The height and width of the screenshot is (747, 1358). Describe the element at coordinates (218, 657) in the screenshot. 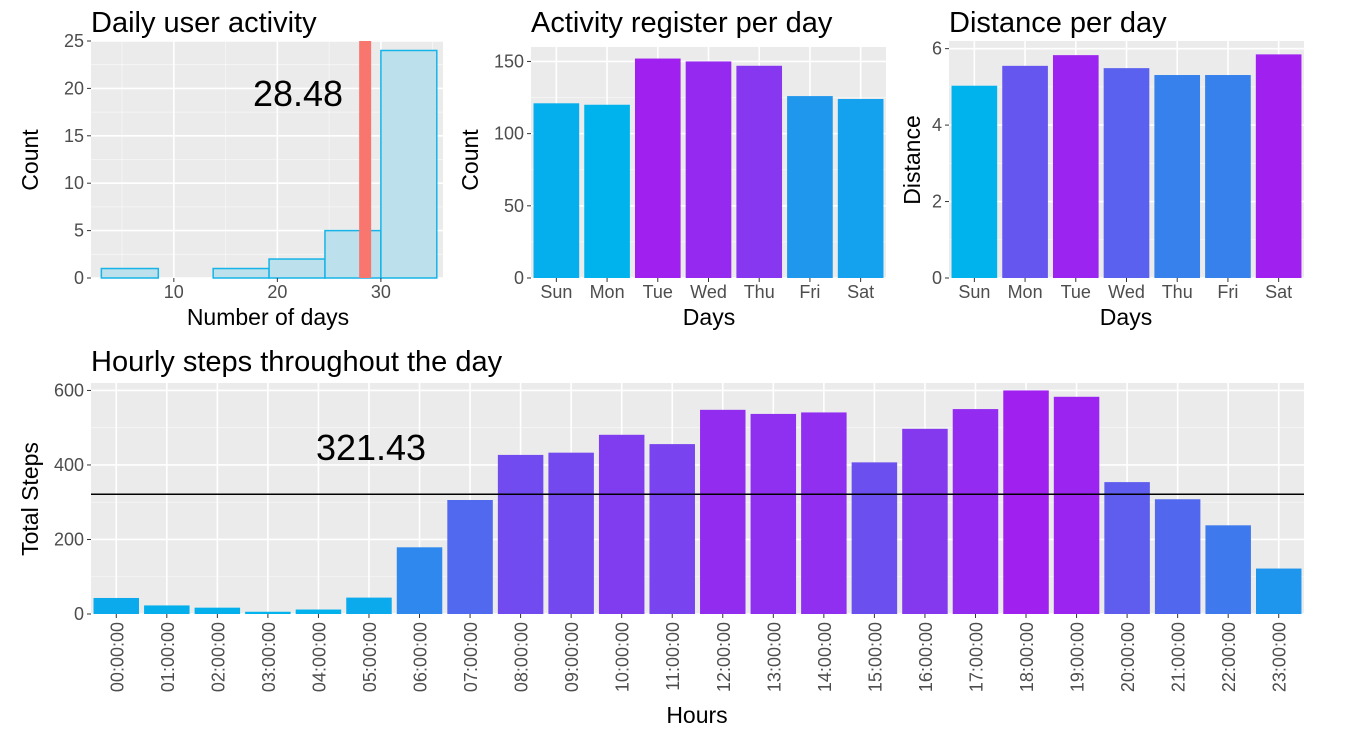

I see `hourly-x-tick-label: 02:00:00` at that location.